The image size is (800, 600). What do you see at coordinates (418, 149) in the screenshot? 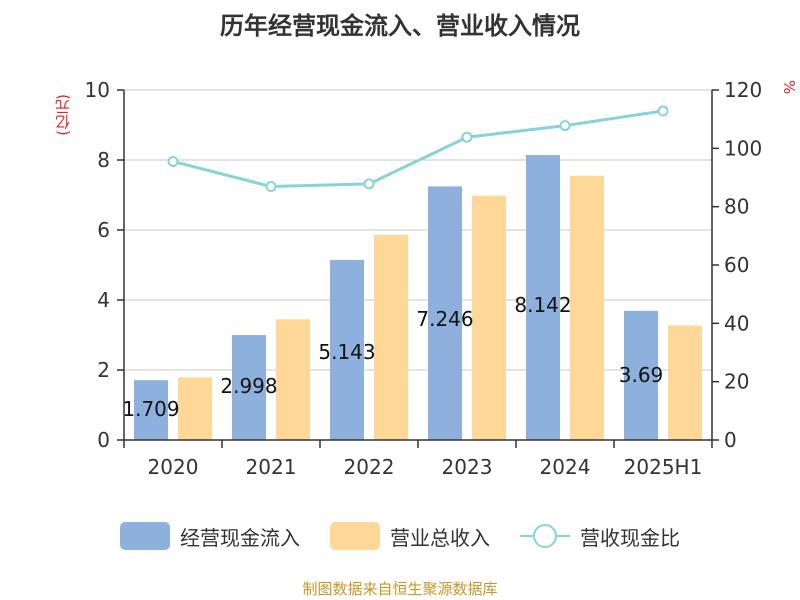
I see `line-ratio` at bounding box center [418, 149].